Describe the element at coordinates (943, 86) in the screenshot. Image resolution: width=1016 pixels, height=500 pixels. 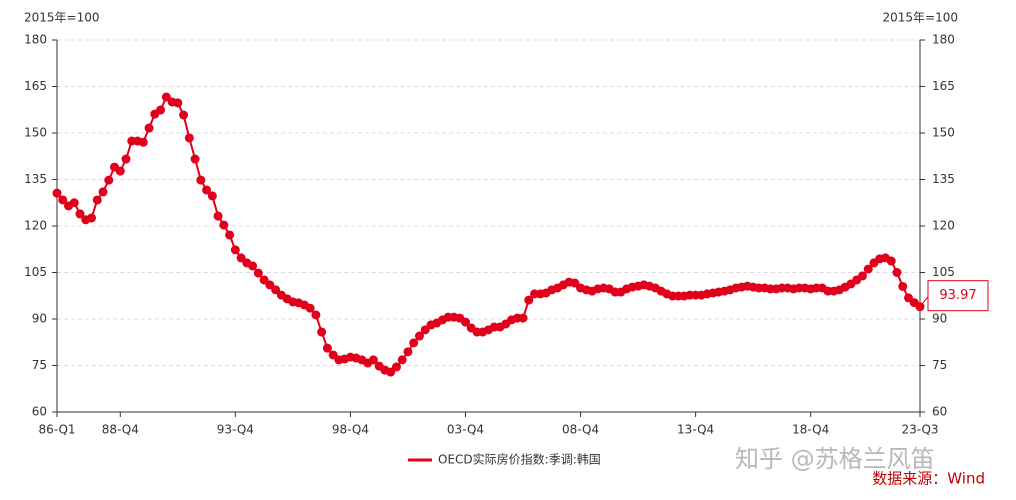
I see `y2-tick-label: 165` at that location.